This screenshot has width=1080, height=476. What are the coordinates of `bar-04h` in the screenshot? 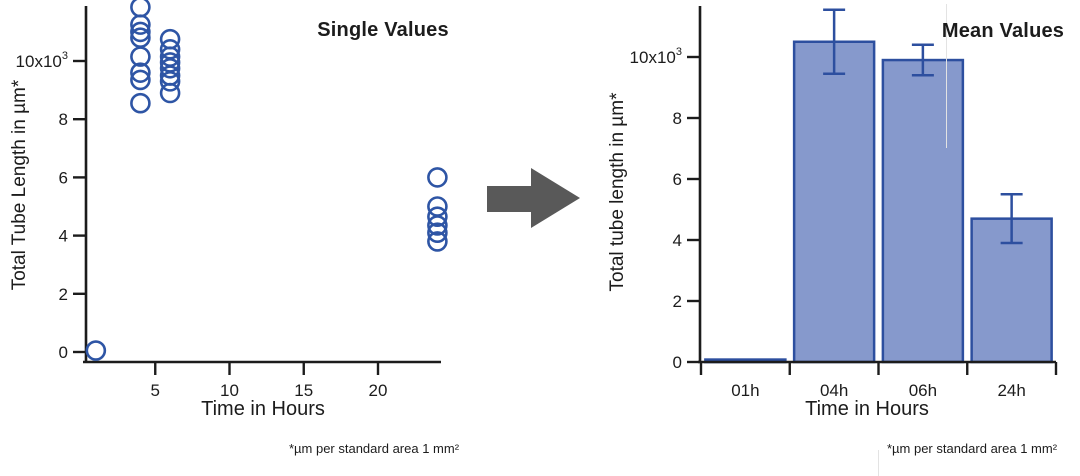 It's located at (834, 202).